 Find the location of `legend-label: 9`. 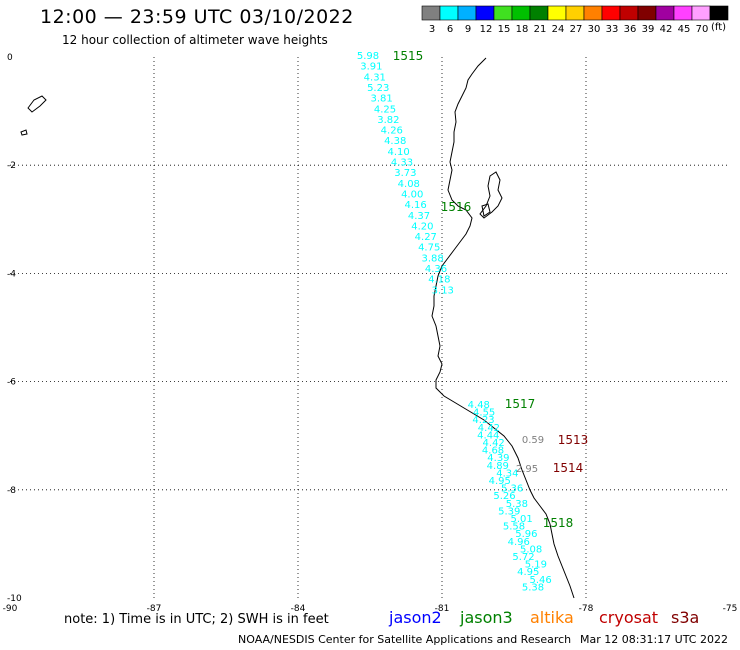

legend-label: 9 is located at coordinates (468, 29).